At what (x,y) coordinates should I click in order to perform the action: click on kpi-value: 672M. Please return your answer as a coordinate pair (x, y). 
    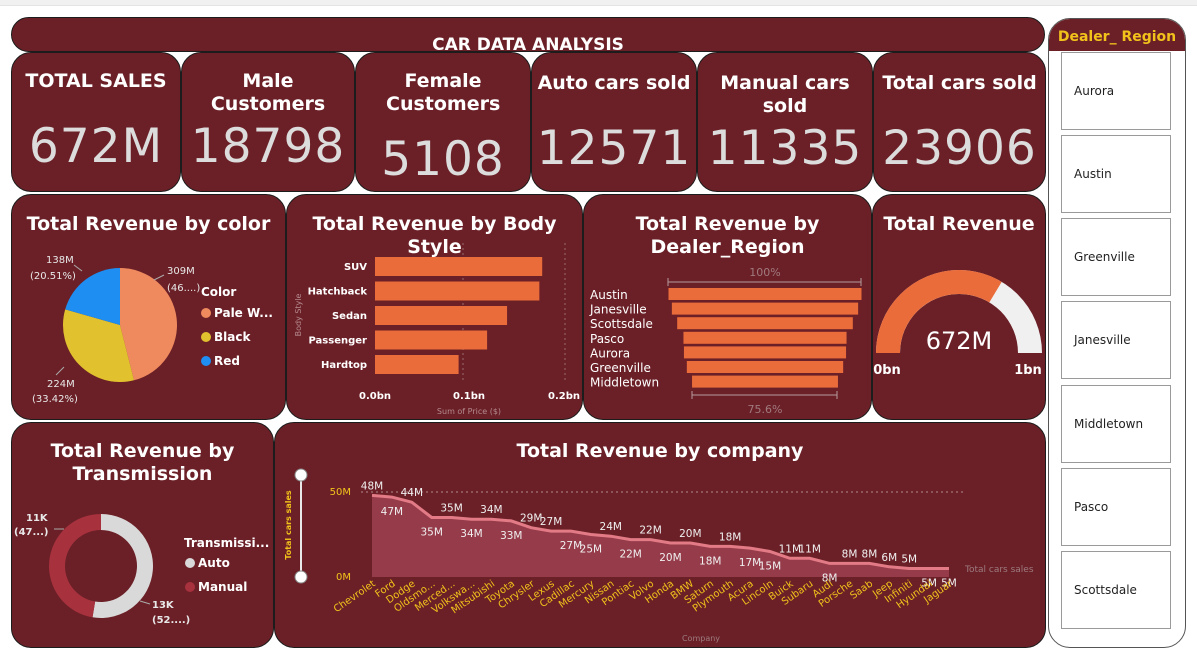
    Looking at the image, I should click on (96, 146).